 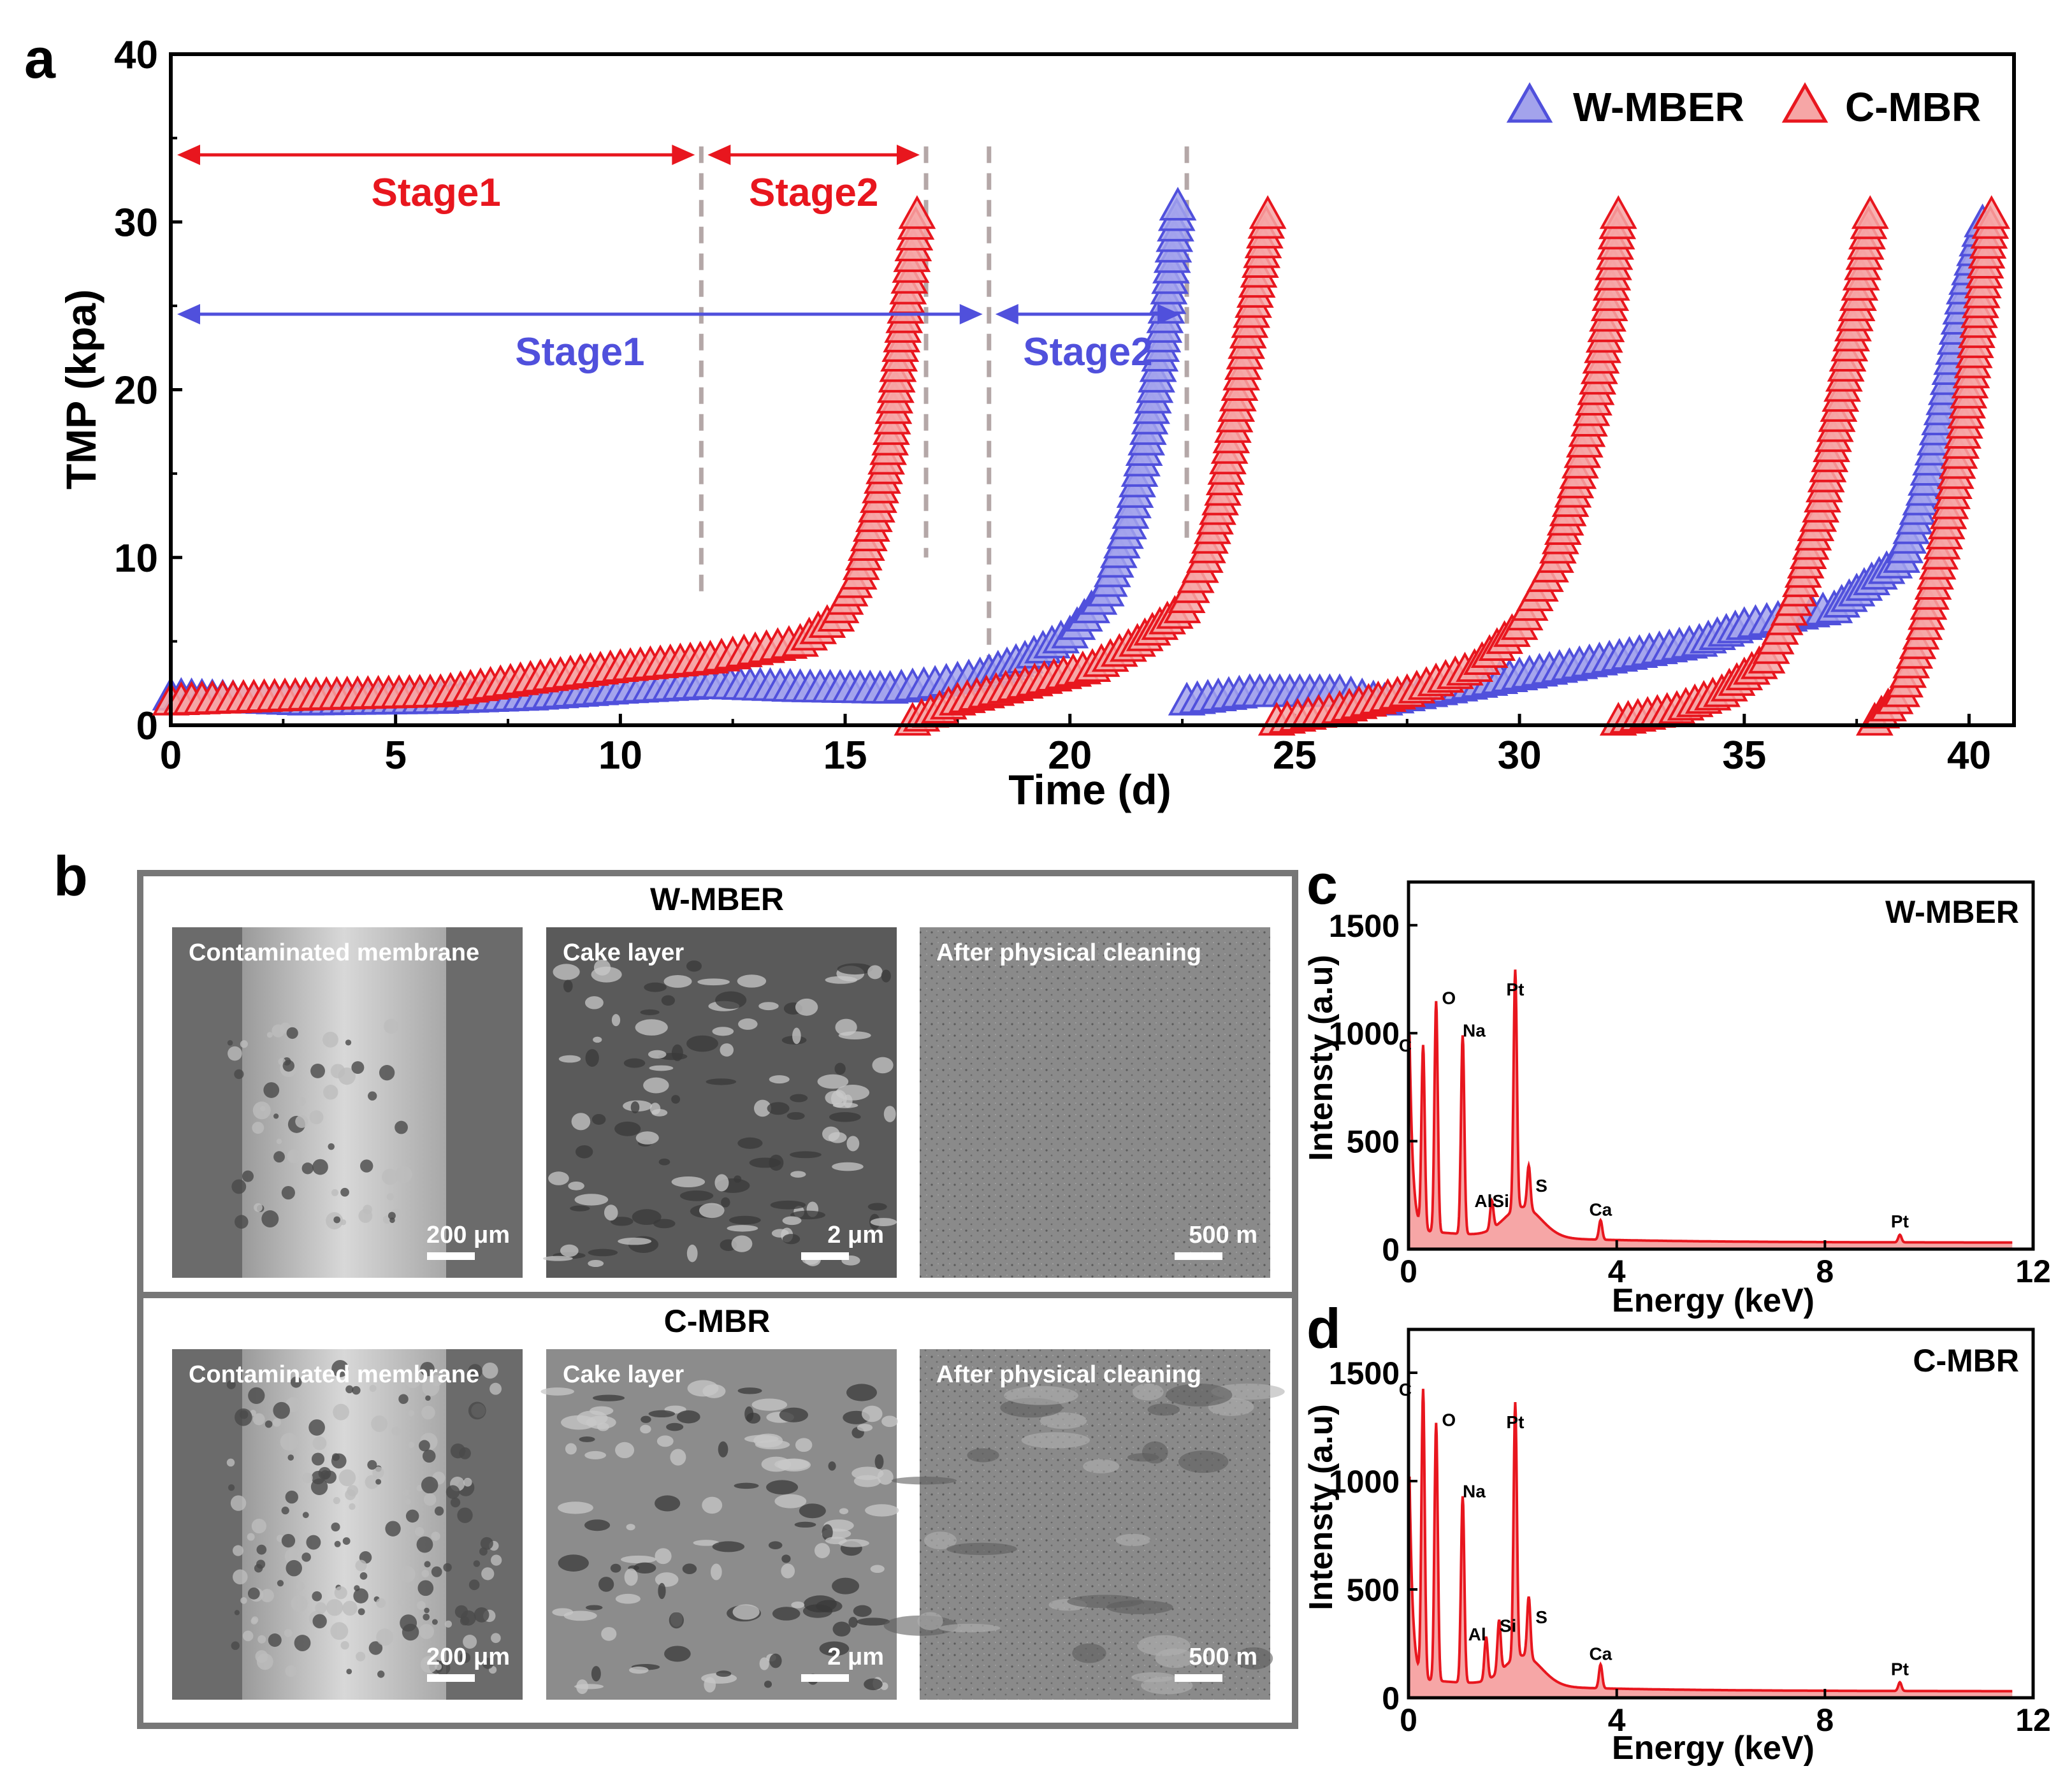 What do you see at coordinates (1477, 1634) in the screenshot?
I see `eds-peak-label: Al` at bounding box center [1477, 1634].